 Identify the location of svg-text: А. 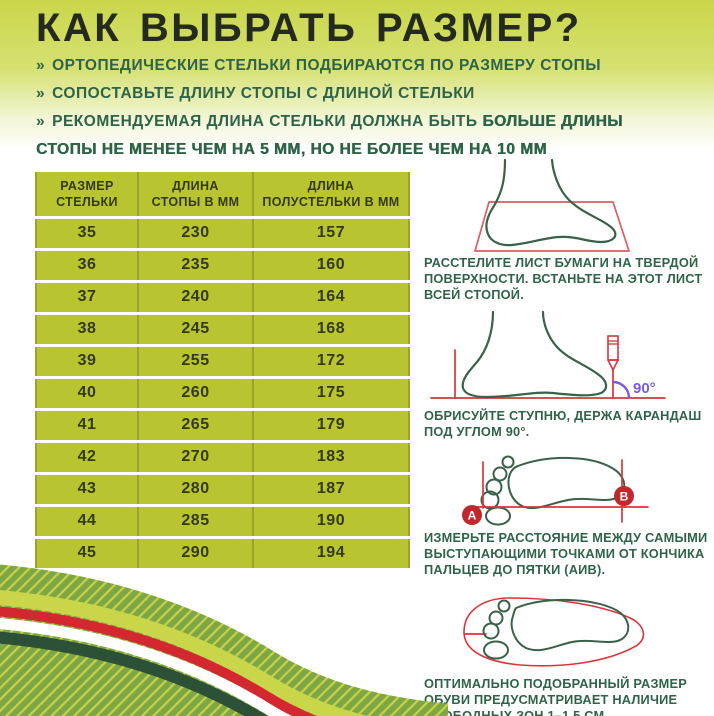
(472, 516).